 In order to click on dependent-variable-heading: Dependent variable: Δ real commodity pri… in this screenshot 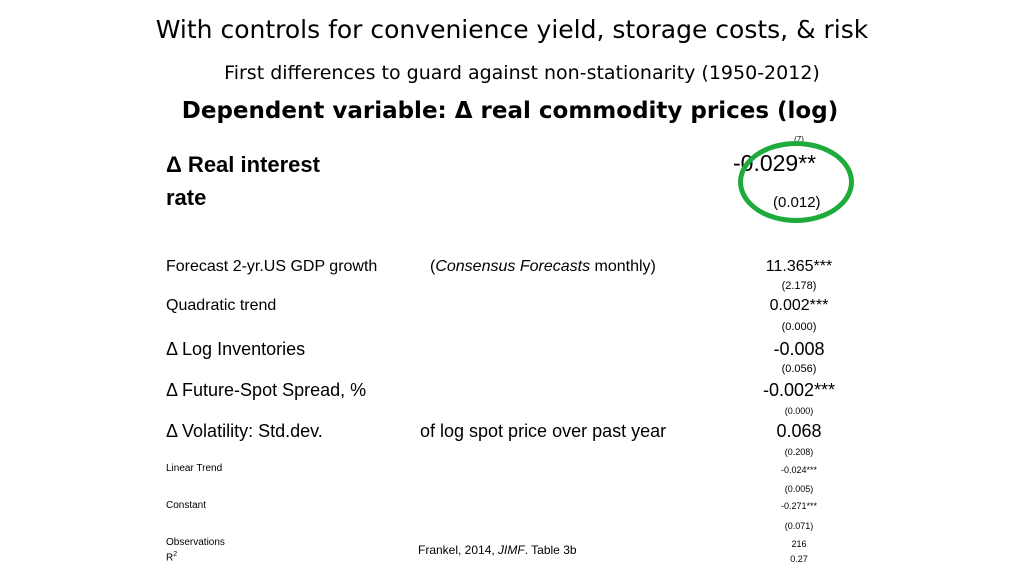, I will do `click(510, 111)`.